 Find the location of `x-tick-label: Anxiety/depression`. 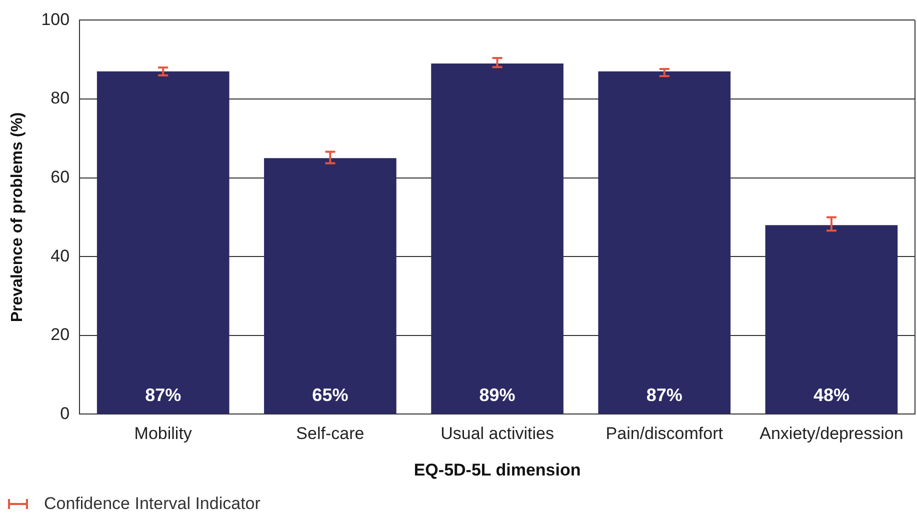

x-tick-label: Anxiety/depression is located at coordinates (832, 434).